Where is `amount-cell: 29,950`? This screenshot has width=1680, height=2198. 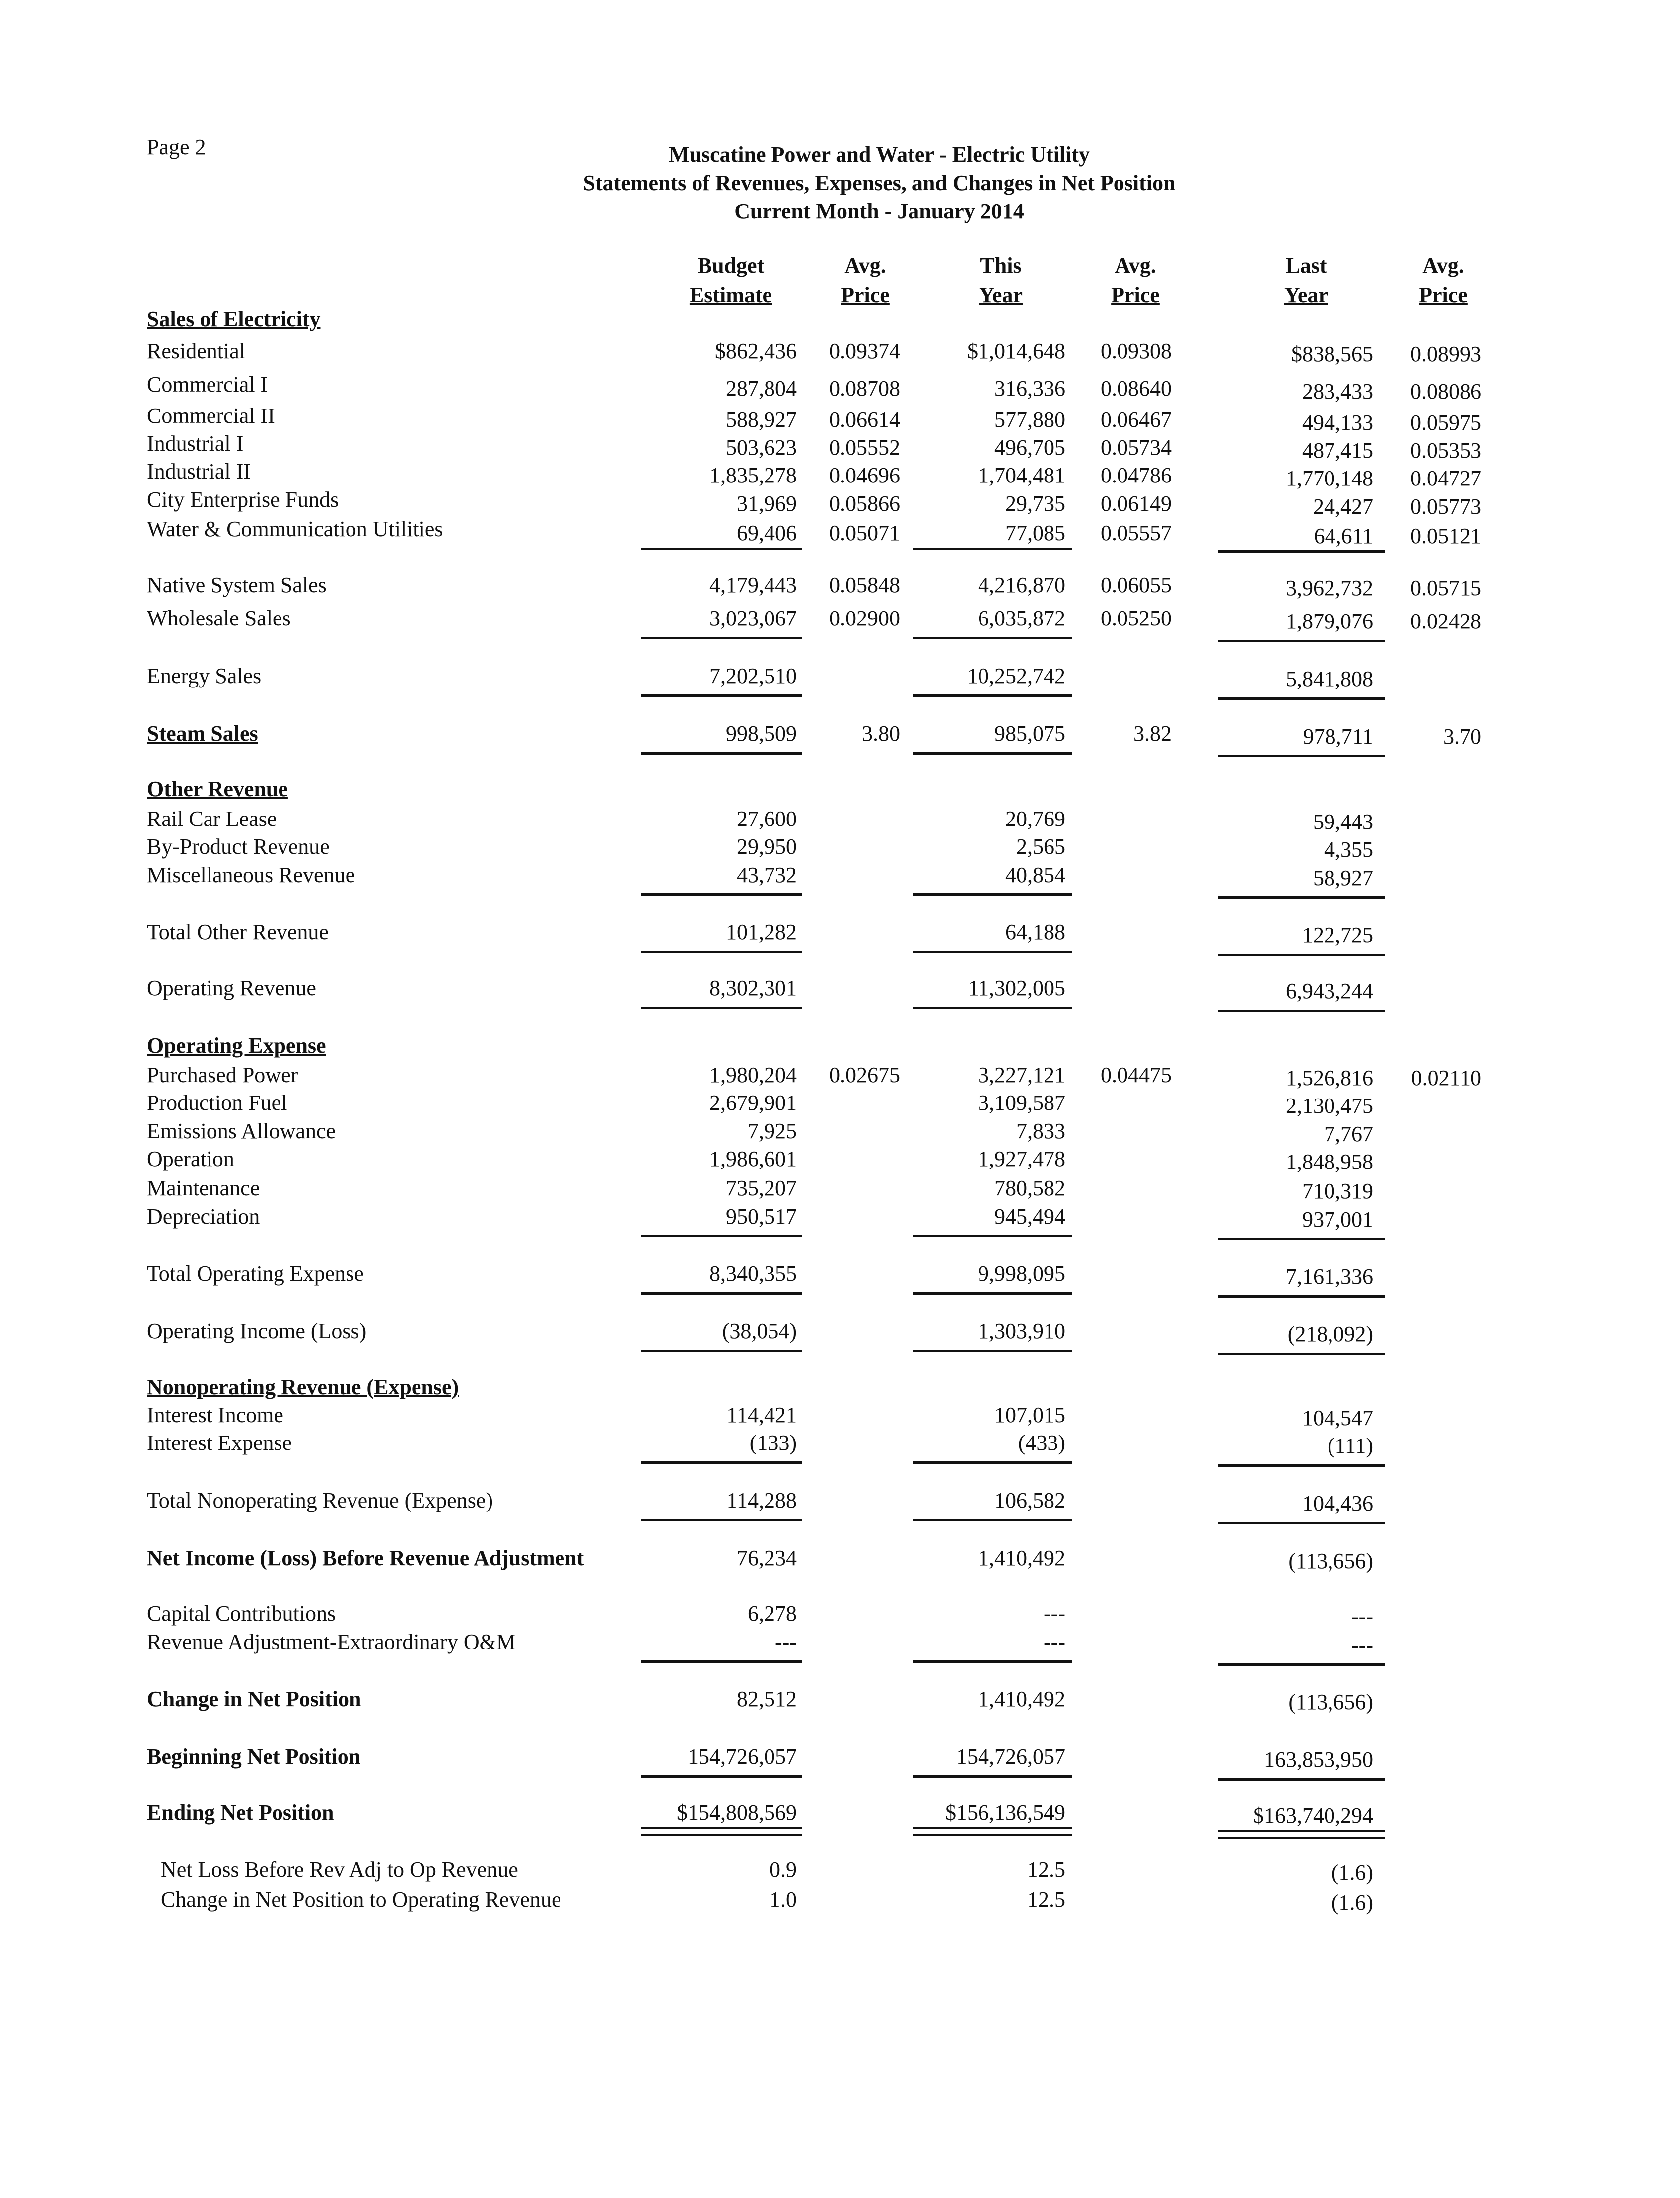 amount-cell: 29,950 is located at coordinates (767, 846).